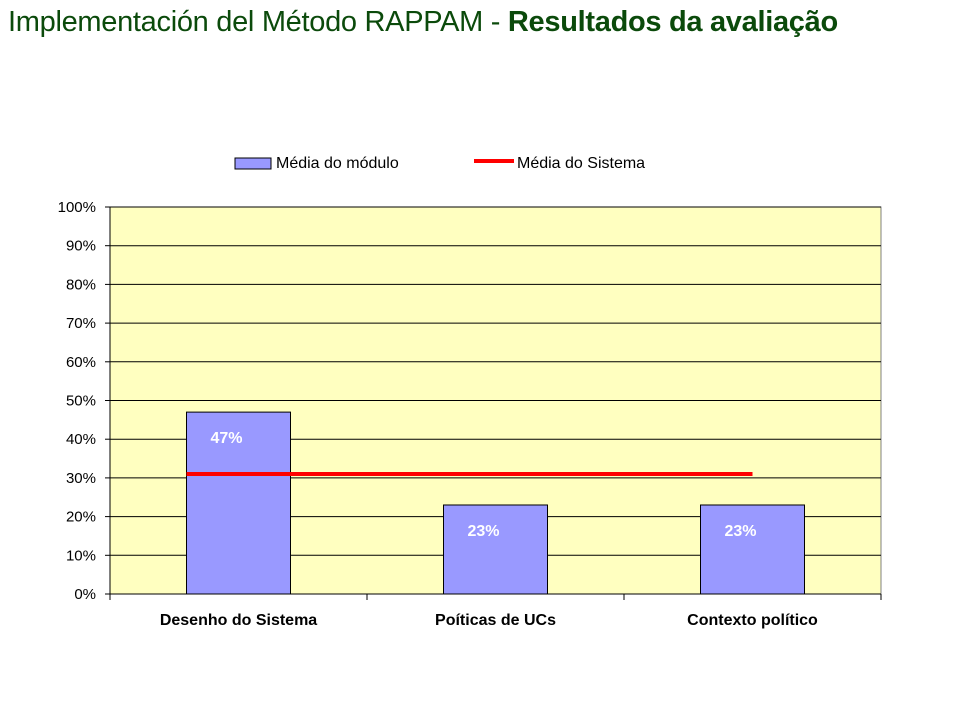 The width and height of the screenshot is (960, 720). What do you see at coordinates (81, 246) in the screenshot?
I see `y-tick-label: 90%` at bounding box center [81, 246].